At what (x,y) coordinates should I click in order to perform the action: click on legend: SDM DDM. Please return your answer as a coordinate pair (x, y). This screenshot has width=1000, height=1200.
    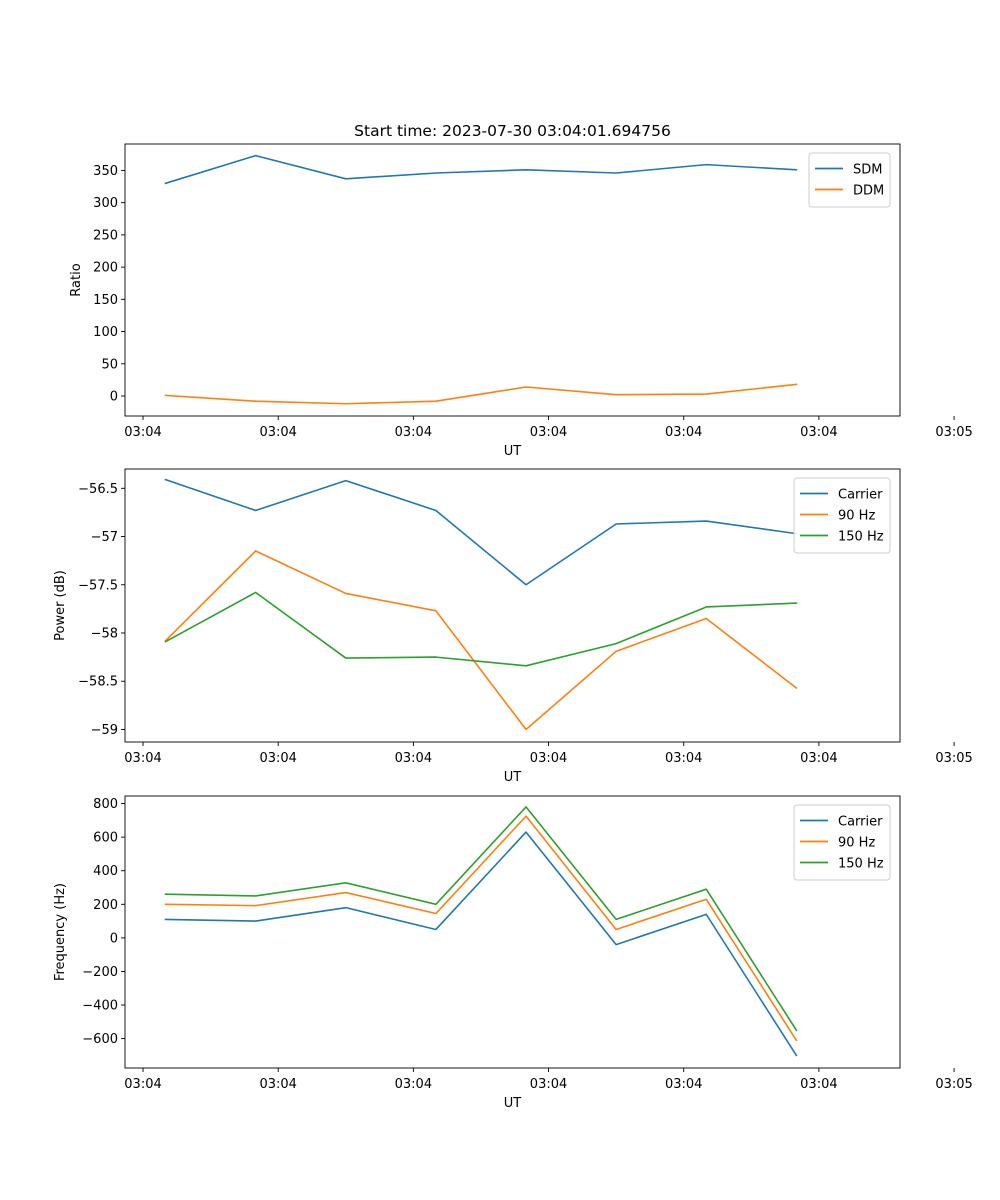
    Looking at the image, I should click on (849, 180).